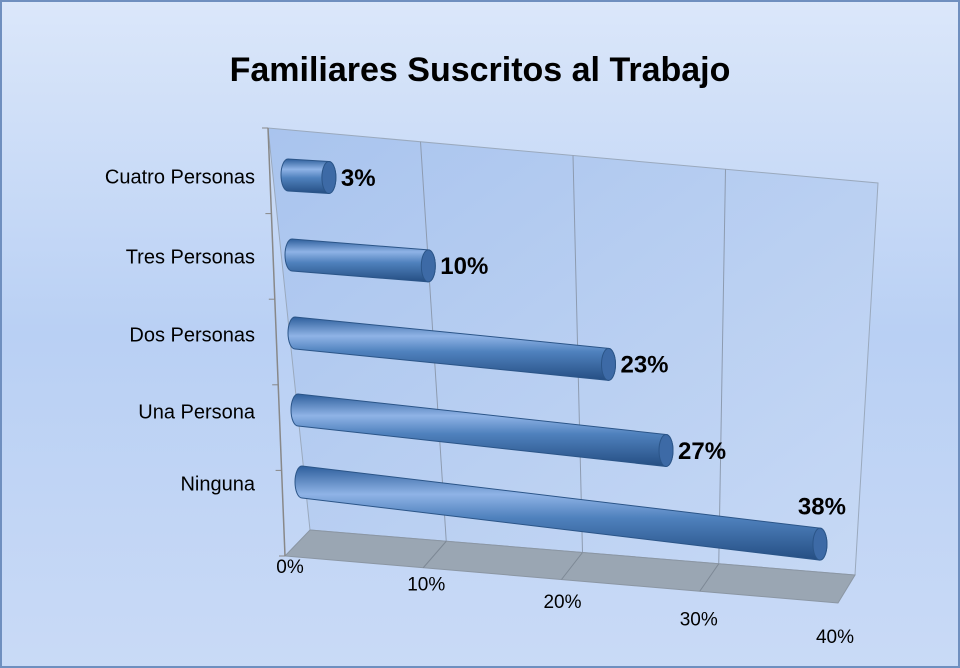 Image resolution: width=960 pixels, height=668 pixels. Describe the element at coordinates (358, 178) in the screenshot. I see `value-label: 3%` at that location.